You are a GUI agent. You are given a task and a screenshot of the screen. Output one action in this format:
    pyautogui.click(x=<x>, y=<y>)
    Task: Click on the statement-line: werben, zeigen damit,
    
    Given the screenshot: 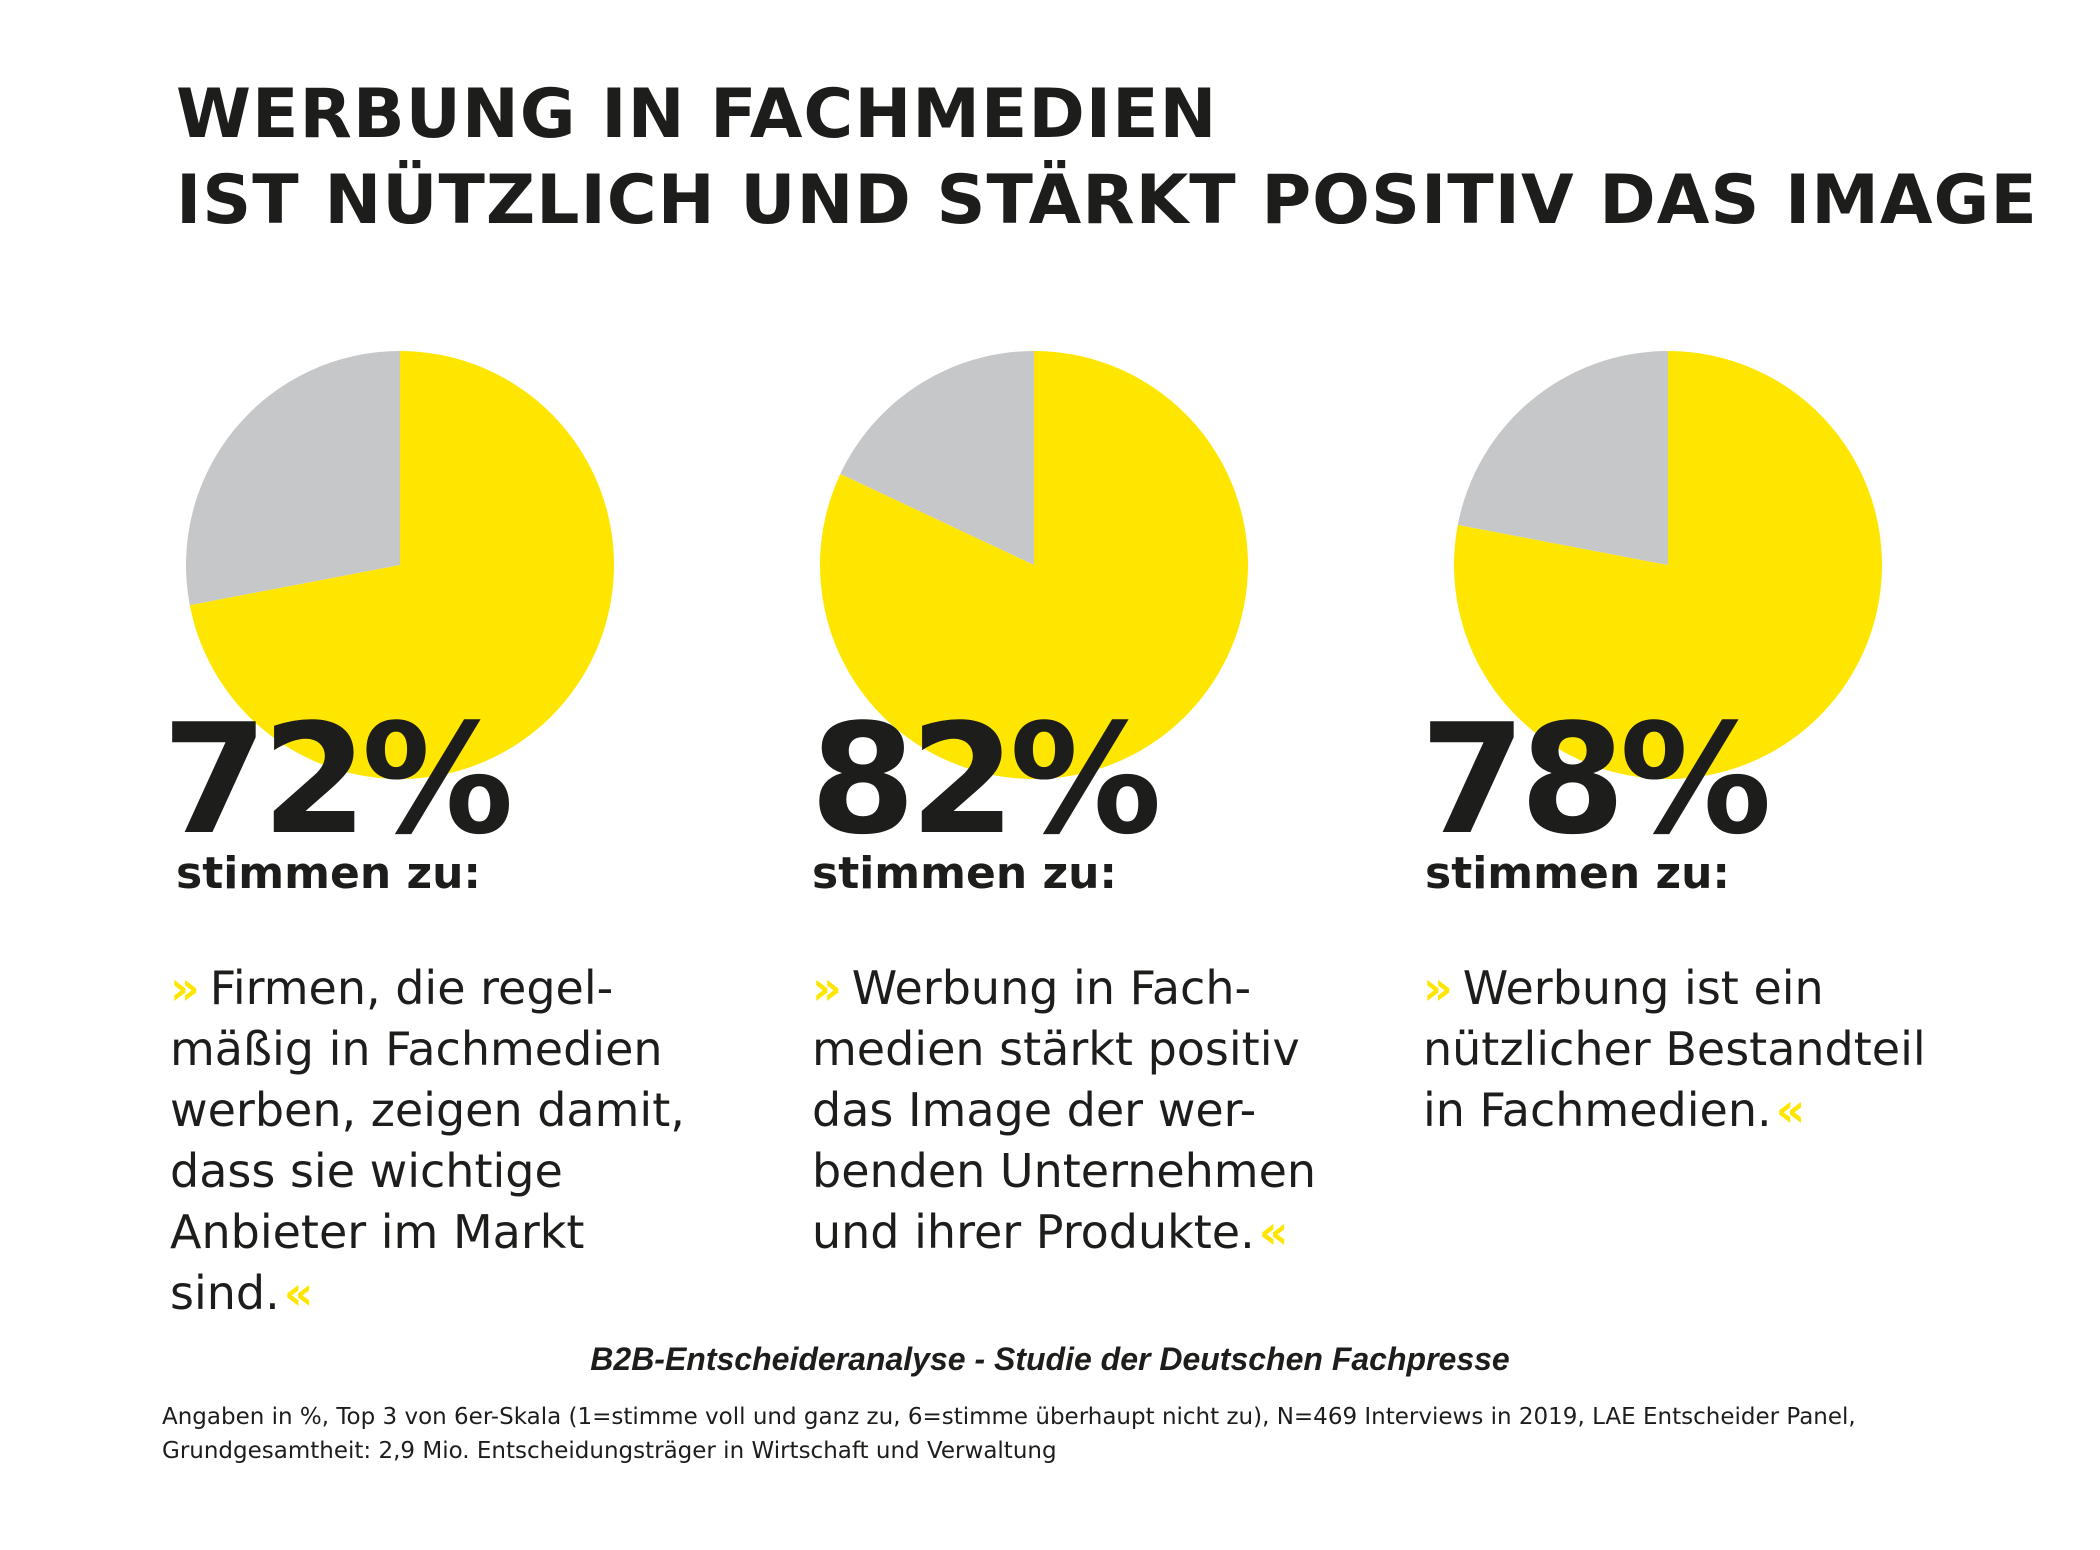 What is the action you would take?
    pyautogui.click(x=427, y=1110)
    